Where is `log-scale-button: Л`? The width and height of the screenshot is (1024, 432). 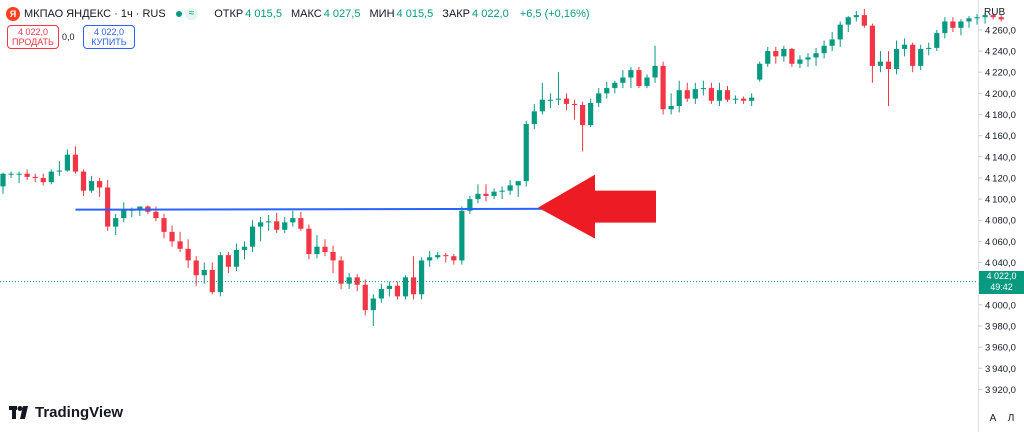
log-scale-button: Л is located at coordinates (1011, 418).